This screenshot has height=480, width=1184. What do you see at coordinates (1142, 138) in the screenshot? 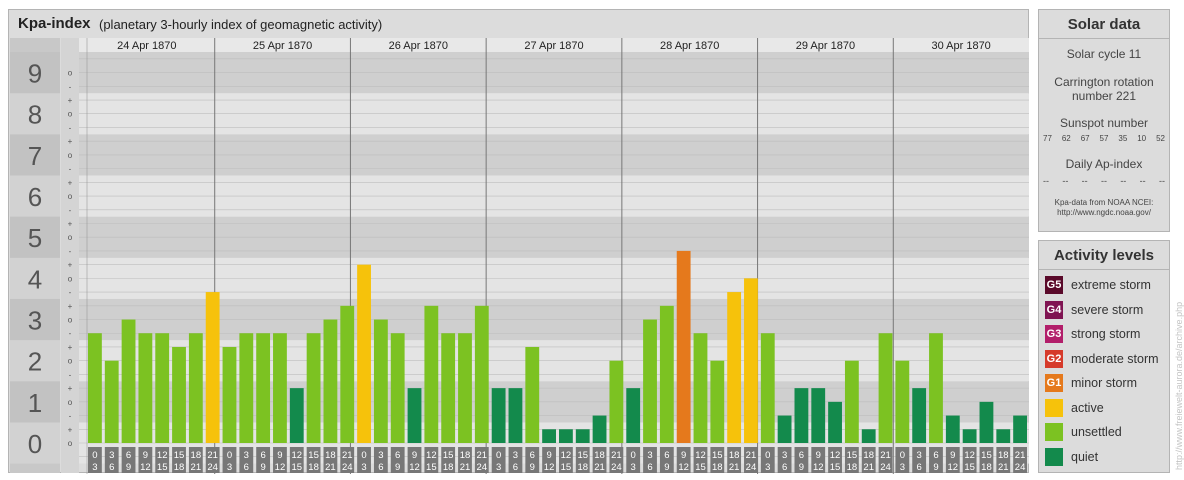
I see `sunspot-value: 10` at bounding box center [1142, 138].